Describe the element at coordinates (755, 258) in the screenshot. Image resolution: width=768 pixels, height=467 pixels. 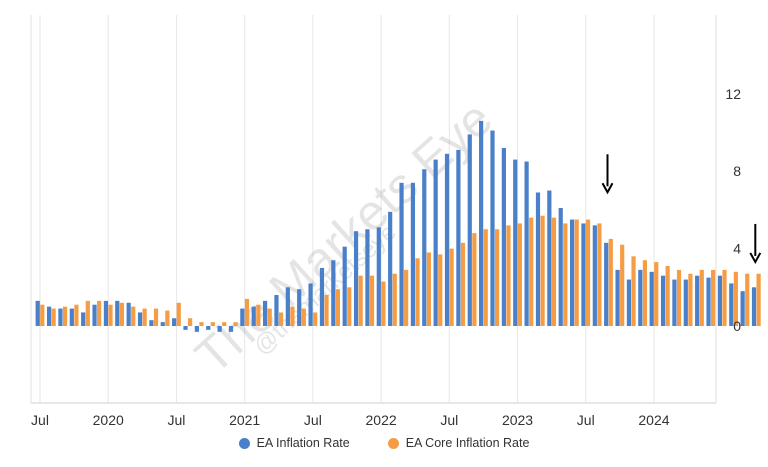
I see `down-arrow-icon` at that location.